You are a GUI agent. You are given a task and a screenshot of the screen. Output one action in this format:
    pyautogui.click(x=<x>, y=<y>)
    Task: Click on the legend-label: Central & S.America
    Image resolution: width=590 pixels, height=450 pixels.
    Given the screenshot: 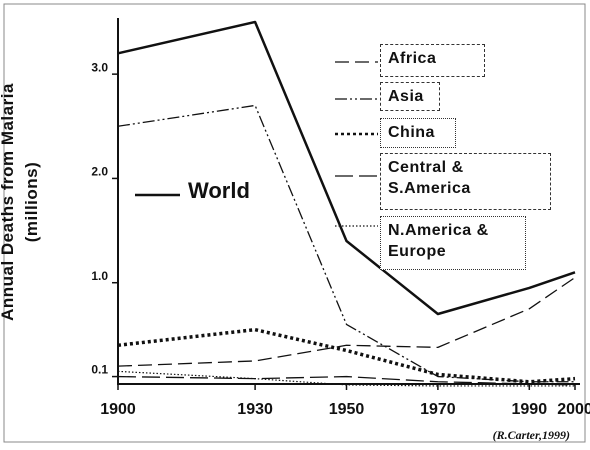 What is the action you would take?
    pyautogui.click(x=465, y=181)
    